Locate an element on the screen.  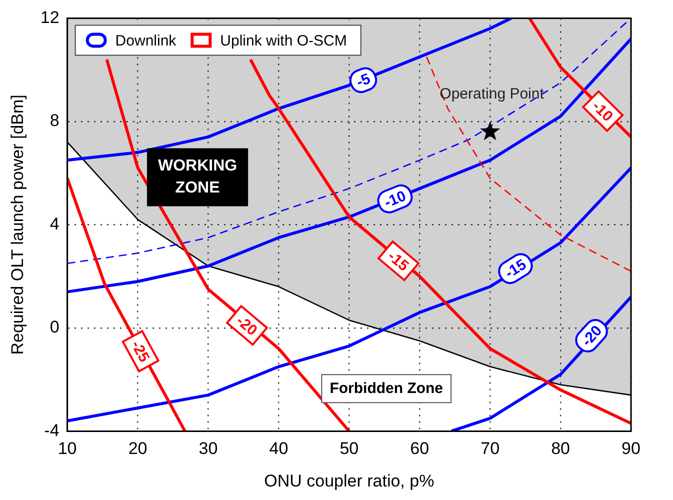
annotation: WORKING ZONE is located at coordinates (198, 177).